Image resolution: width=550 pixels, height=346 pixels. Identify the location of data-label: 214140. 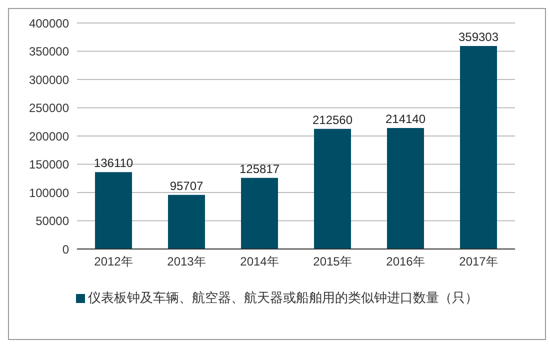
(405, 119).